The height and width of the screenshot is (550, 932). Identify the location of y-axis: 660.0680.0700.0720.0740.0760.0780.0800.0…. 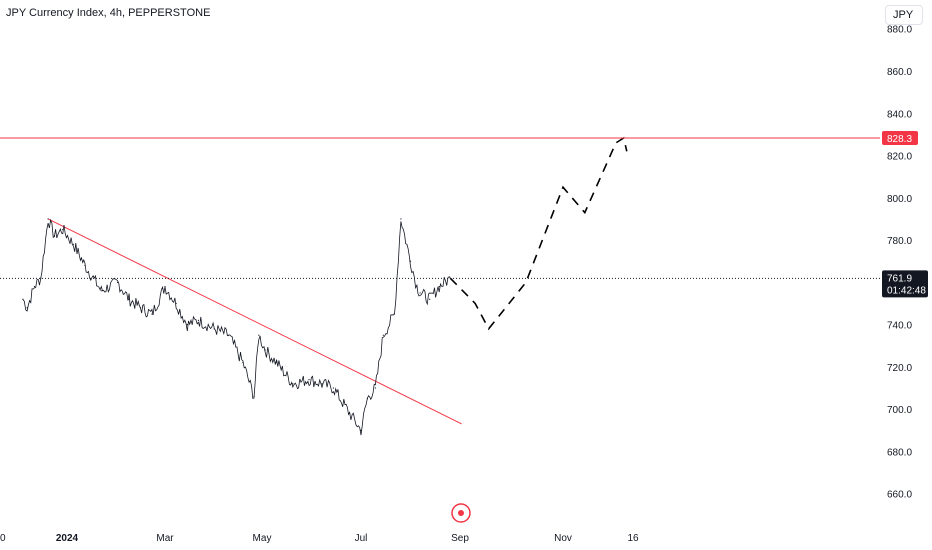
(899, 263).